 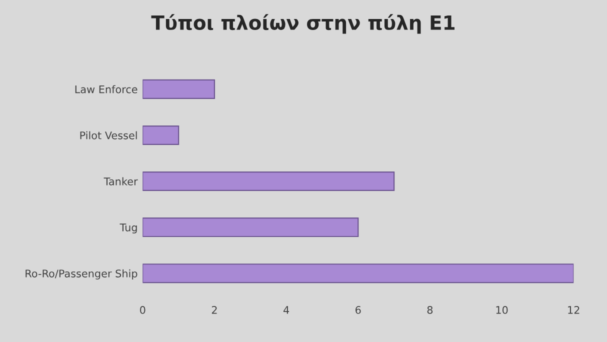 I want to click on x-tick-label: 10, so click(x=502, y=310).